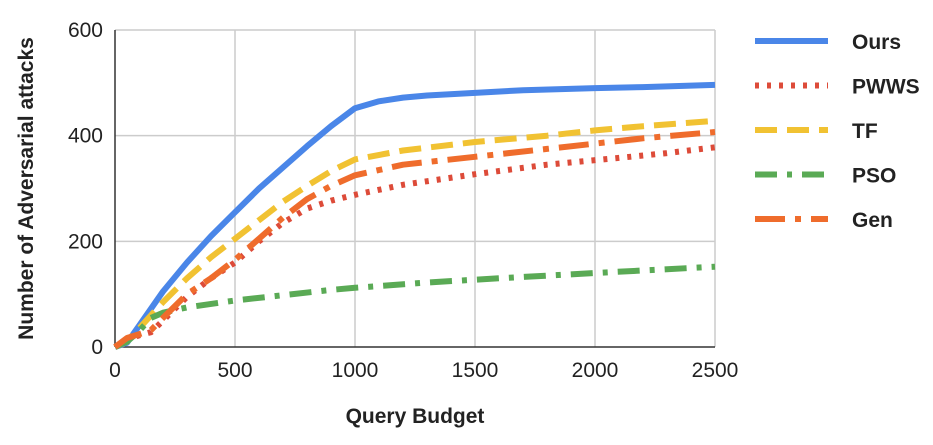 The height and width of the screenshot is (445, 933). I want to click on y-tick-label: 0, so click(97, 347).